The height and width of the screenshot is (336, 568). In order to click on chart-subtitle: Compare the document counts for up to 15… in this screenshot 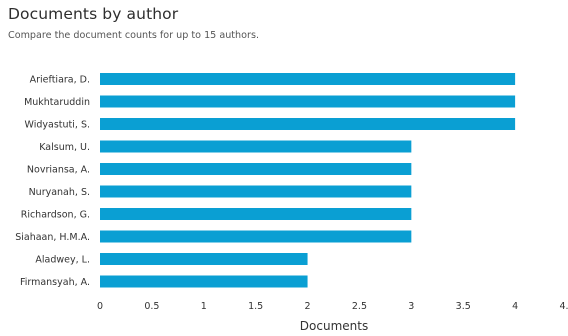, I will do `click(133, 35)`.